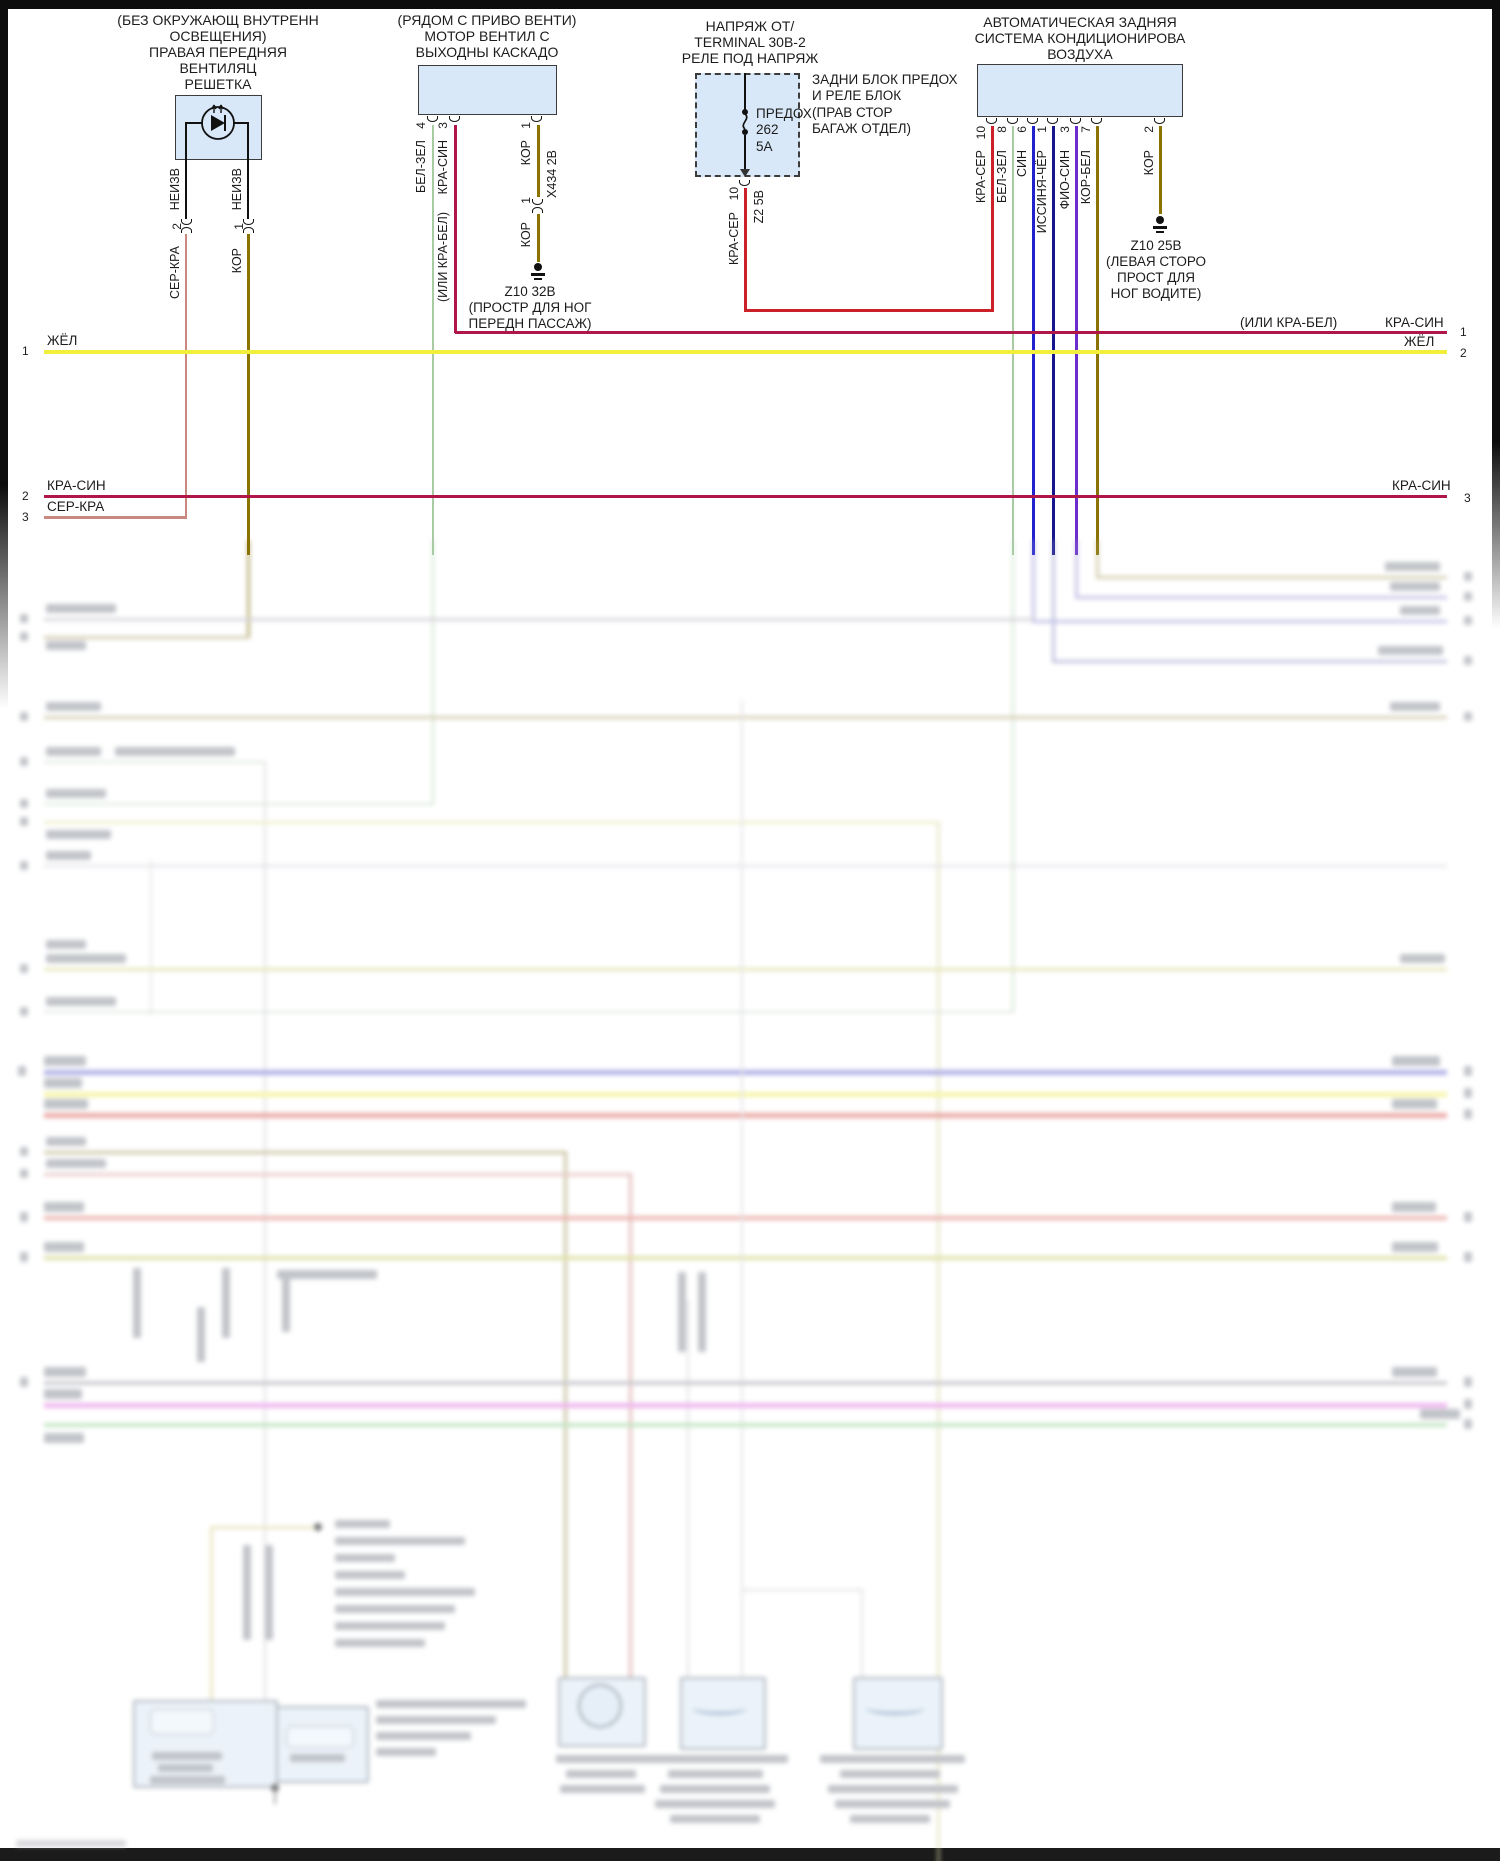 The image size is (1500, 1861). I want to click on rear-ac-title-line: ВОЗДУХА, so click(1080, 54).